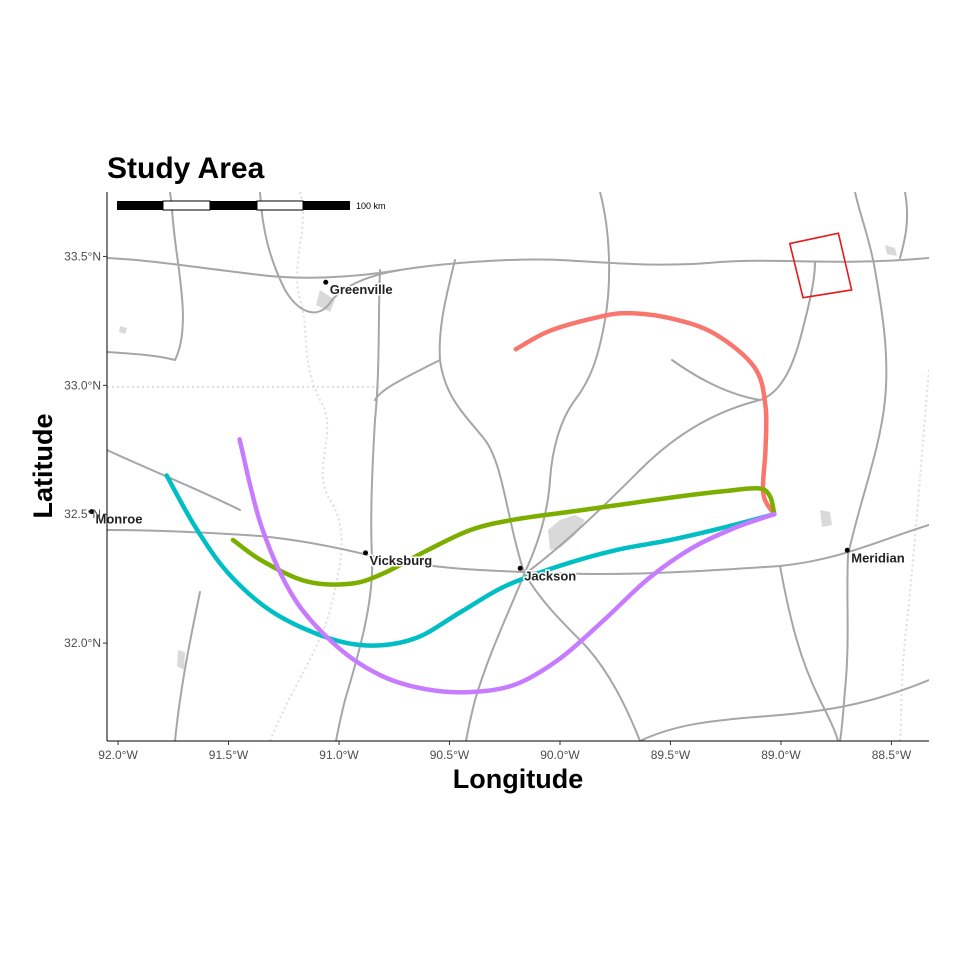  I want to click on x-tick-label: 89.5°W, so click(671, 755).